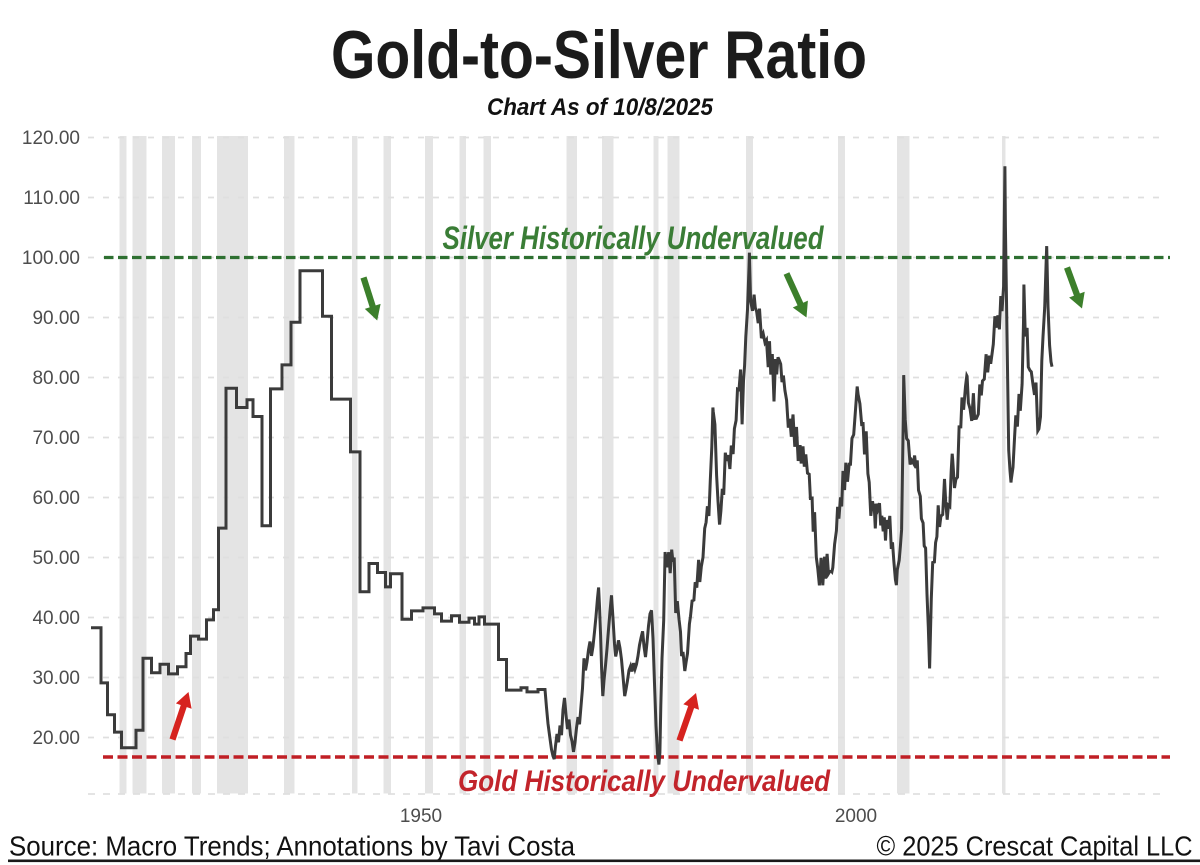 Image resolution: width=1200 pixels, height=865 pixels. What do you see at coordinates (599, 55) in the screenshot?
I see `svg-text: Gold-to-Silver Ratio` at bounding box center [599, 55].